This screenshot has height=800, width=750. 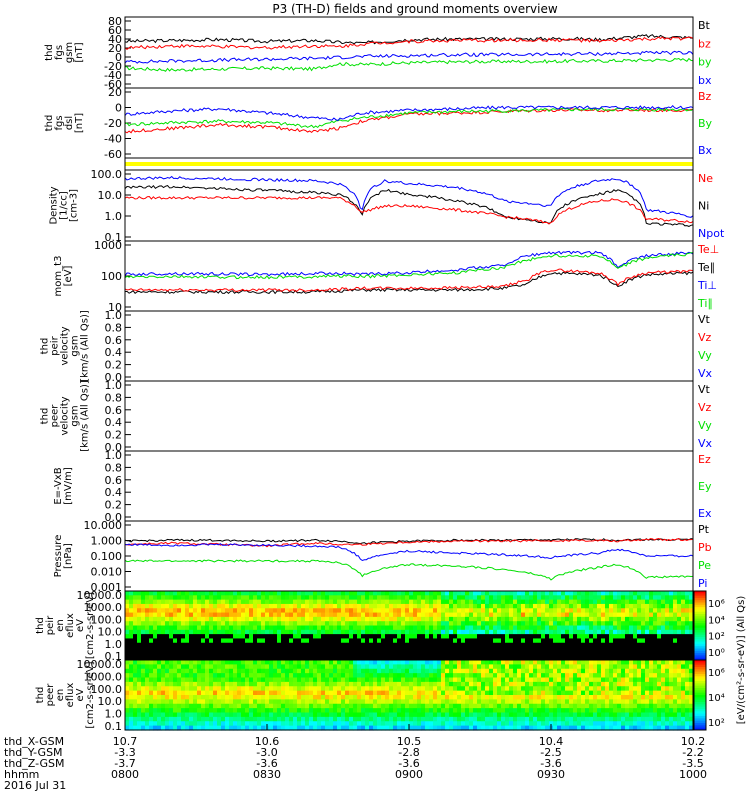 I want to click on panel-ylabel: E=-VxB, so click(x=58, y=485).